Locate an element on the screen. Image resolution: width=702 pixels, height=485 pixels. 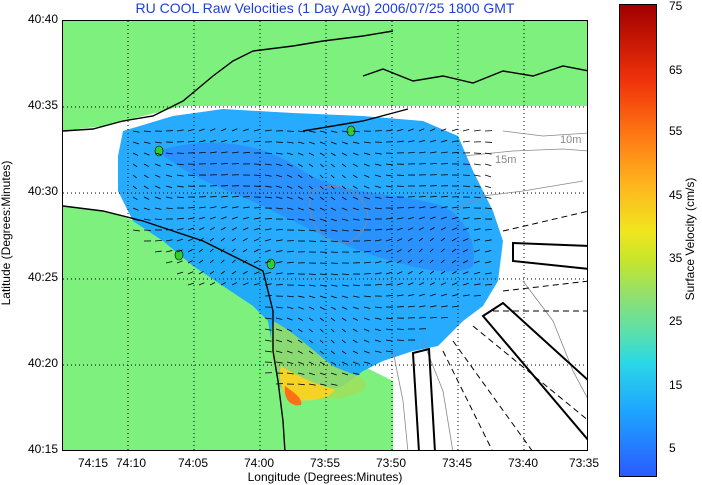
x-tick-label: 74:15 is located at coordinates (93, 463).